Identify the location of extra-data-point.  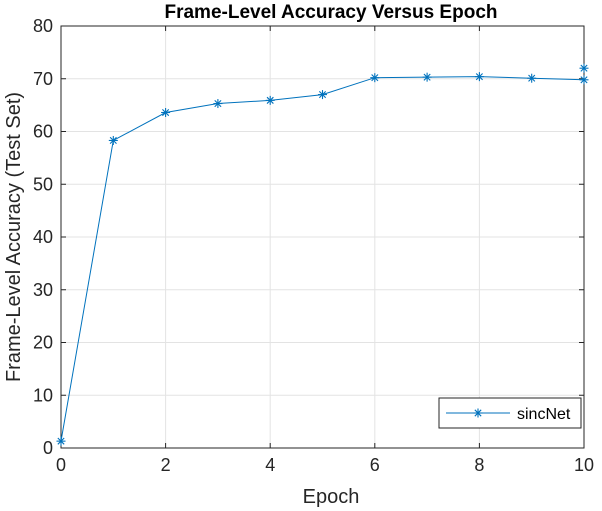
(584, 68).